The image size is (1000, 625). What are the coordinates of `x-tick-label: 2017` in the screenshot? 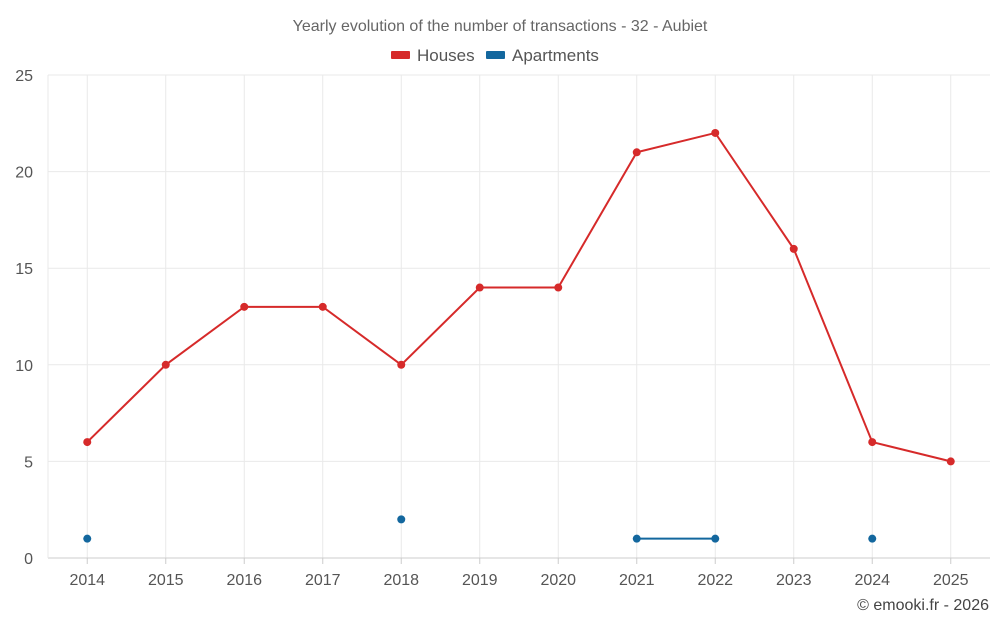 It's located at (323, 580).